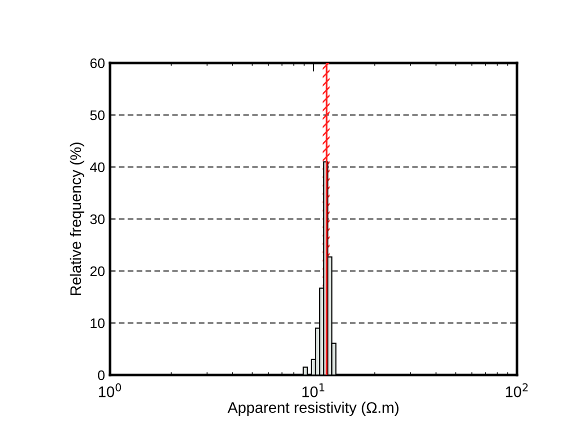  What do you see at coordinates (517, 390) in the screenshot?
I see `x-tick-label: 10$^{2}$` at bounding box center [517, 390].